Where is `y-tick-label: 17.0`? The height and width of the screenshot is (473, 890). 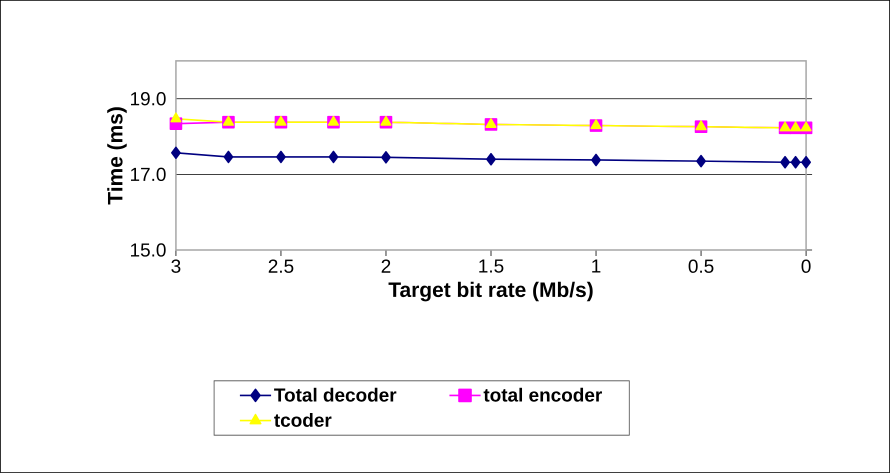
y-tick-label: 17.0 is located at coordinates (148, 175).